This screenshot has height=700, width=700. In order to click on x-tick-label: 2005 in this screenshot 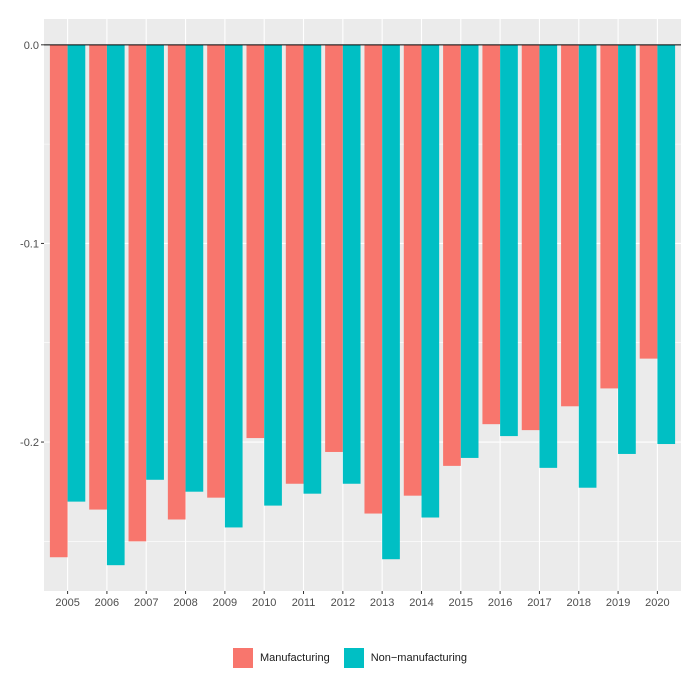, I will do `click(67, 603)`.